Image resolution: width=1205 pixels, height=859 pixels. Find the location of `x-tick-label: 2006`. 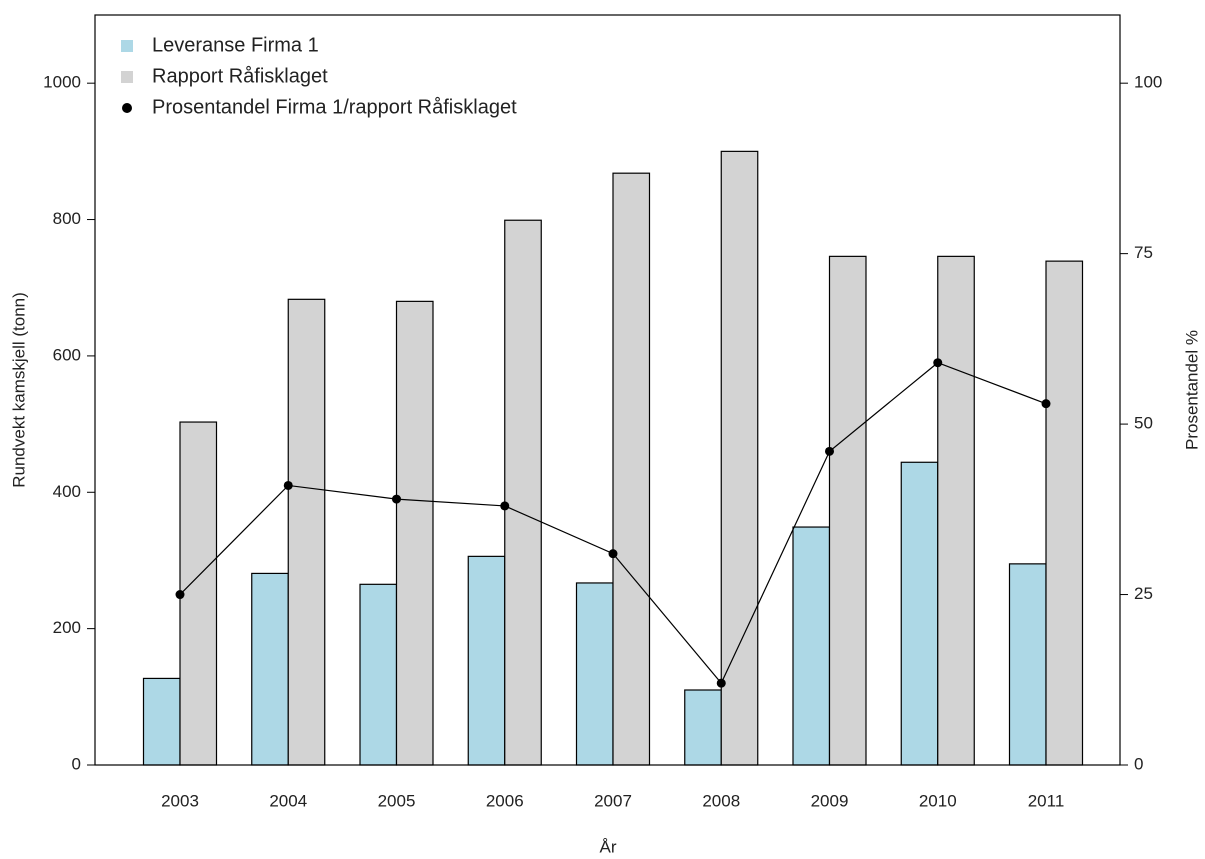

x-tick-label: 2006 is located at coordinates (505, 800).